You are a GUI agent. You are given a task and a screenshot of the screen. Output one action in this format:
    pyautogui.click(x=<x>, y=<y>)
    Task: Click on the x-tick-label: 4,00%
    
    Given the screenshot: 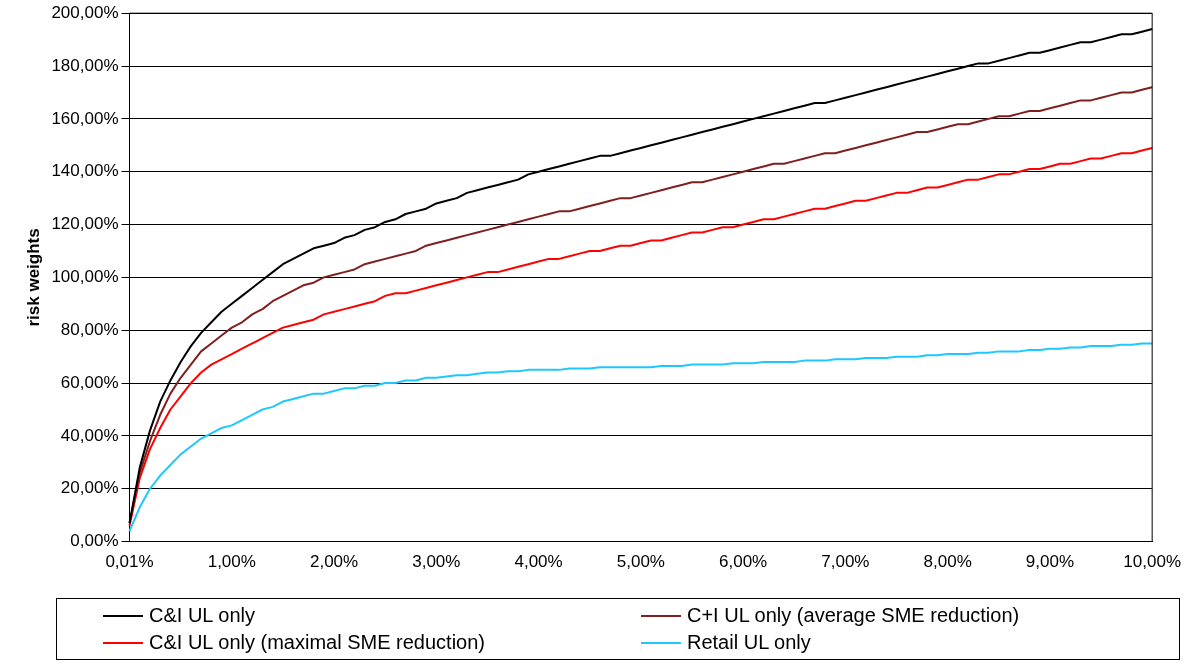 What is the action you would take?
    pyautogui.click(x=538, y=562)
    